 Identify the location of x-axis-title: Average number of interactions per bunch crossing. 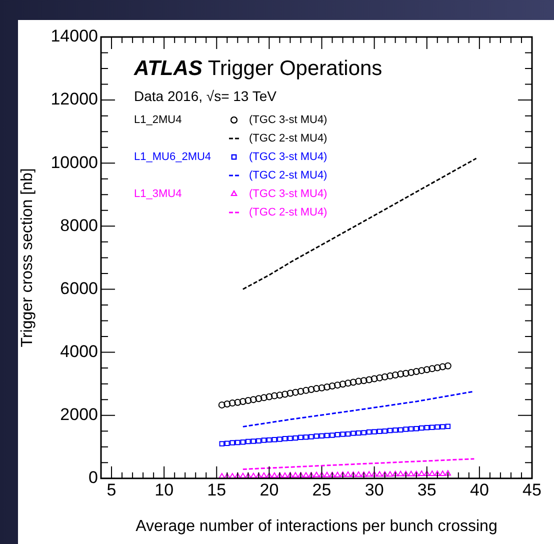
(317, 526).